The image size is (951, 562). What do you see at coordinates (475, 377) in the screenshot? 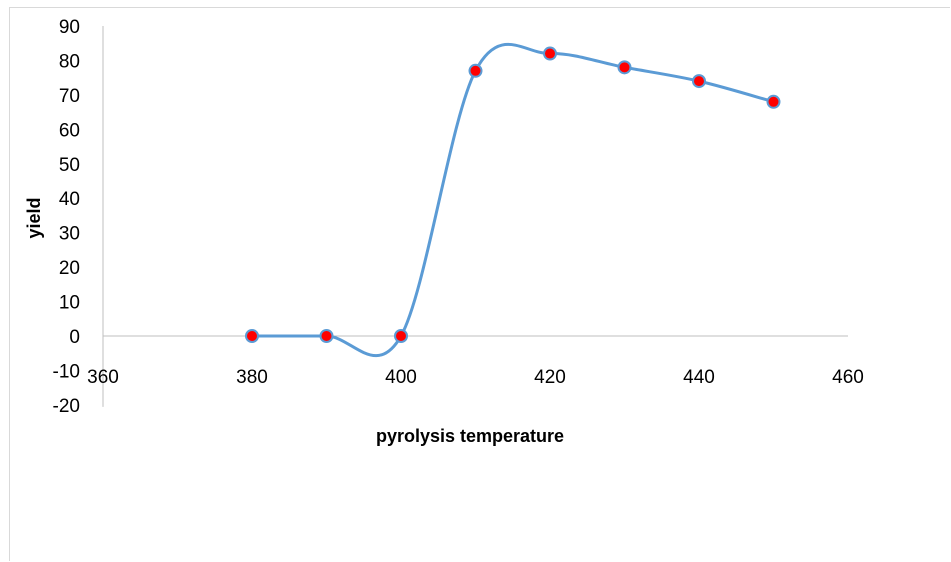
I see `x-tick-labels: 360 380 400 420 440 460` at bounding box center [475, 377].